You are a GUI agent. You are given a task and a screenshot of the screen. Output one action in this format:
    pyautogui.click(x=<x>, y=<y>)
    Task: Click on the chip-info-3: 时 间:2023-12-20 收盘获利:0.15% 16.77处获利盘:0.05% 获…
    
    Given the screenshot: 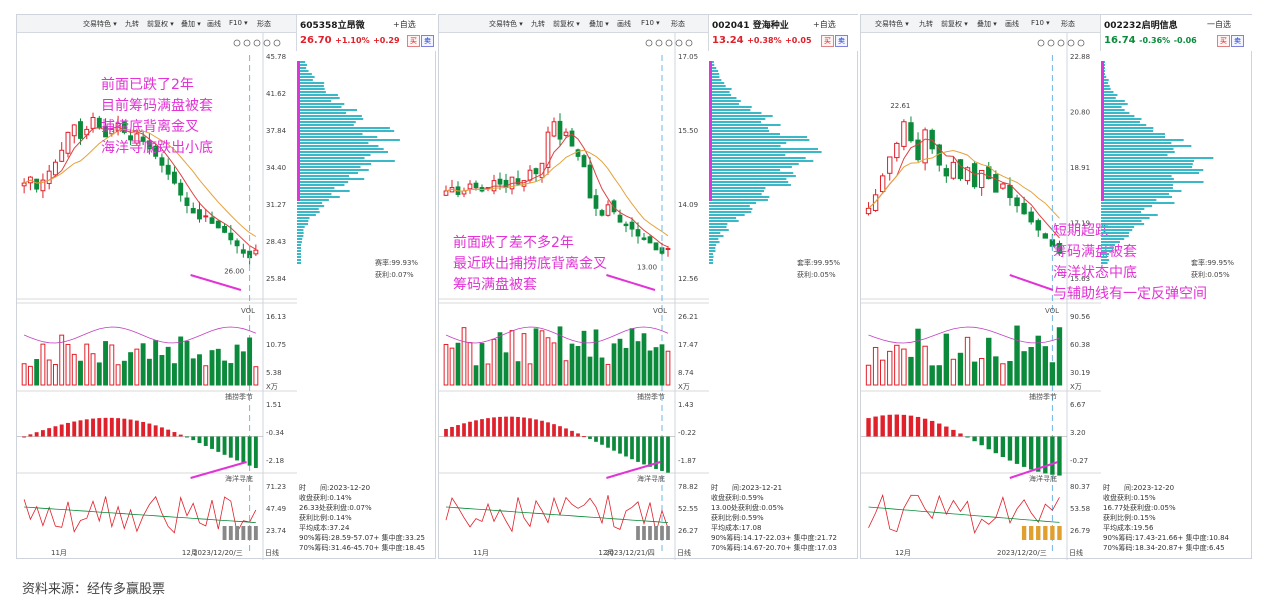 What is the action you would take?
    pyautogui.click(x=1166, y=518)
    